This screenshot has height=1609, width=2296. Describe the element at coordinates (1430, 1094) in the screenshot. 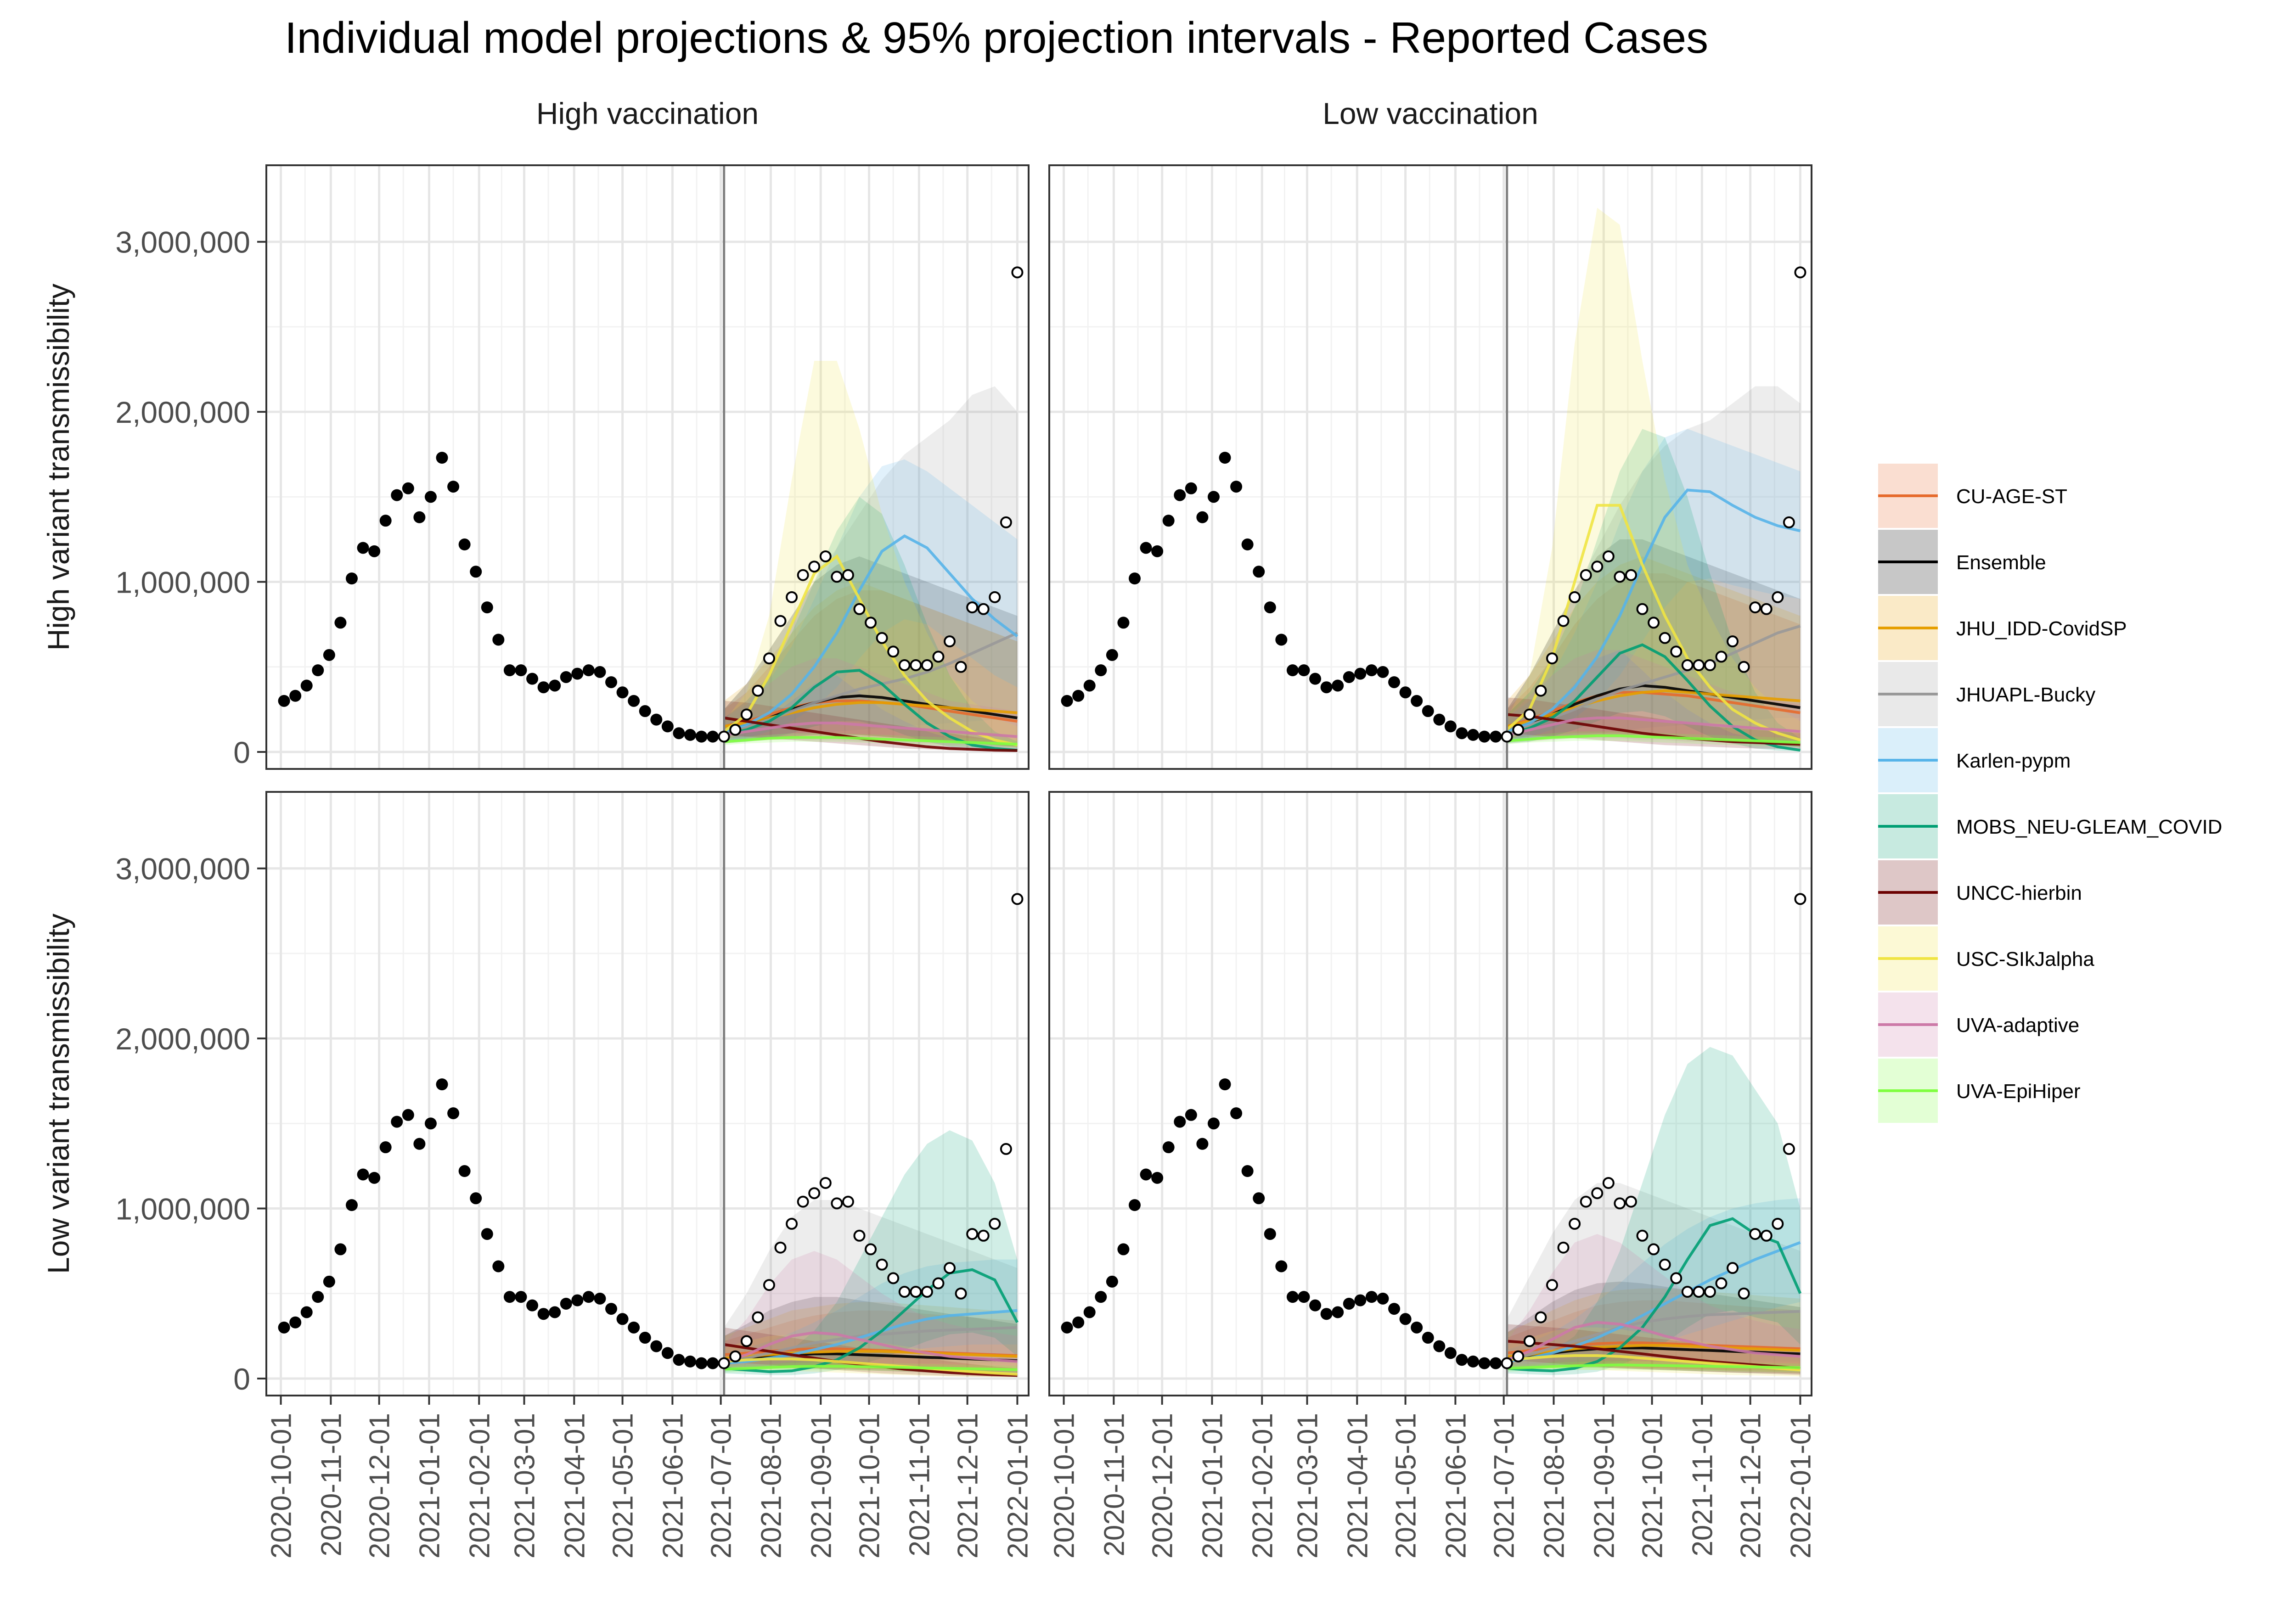

I see `panel-low-var-low-vacc` at that location.